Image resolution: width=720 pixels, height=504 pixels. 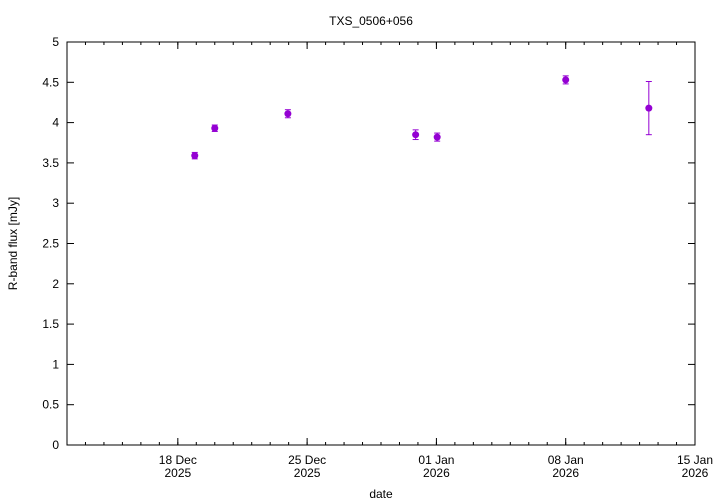 I want to click on y-tick-label: 2, so click(x=55, y=284).